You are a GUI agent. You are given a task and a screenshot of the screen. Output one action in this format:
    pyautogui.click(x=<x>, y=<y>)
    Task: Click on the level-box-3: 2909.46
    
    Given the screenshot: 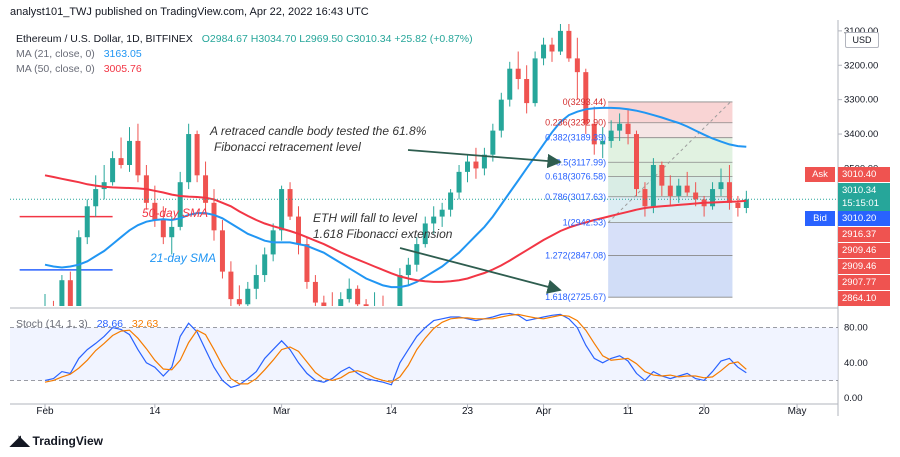 What is the action you would take?
    pyautogui.click(x=864, y=266)
    